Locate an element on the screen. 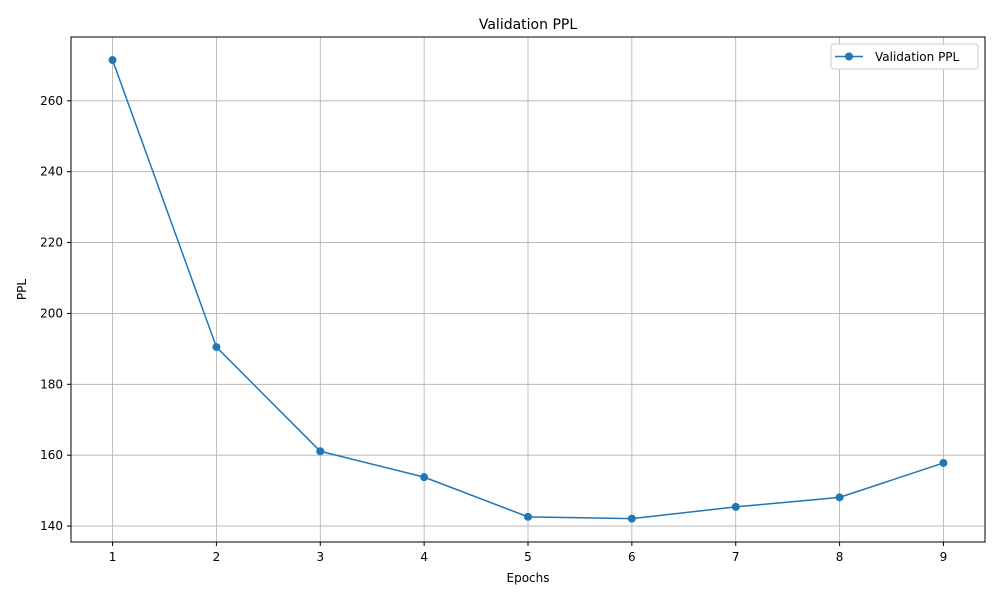 This screenshot has height=604, width=1000. legend-marker is located at coordinates (849, 56).